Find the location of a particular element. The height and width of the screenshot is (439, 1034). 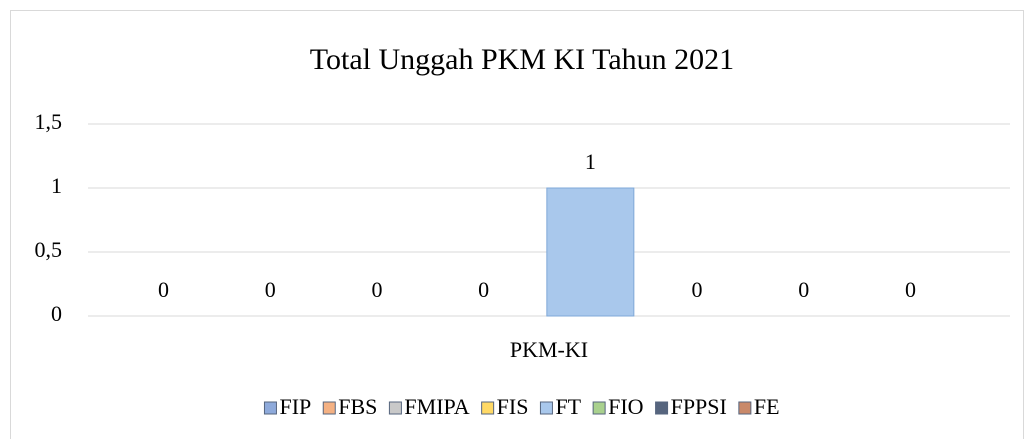

legend-label: FBS is located at coordinates (357, 406).